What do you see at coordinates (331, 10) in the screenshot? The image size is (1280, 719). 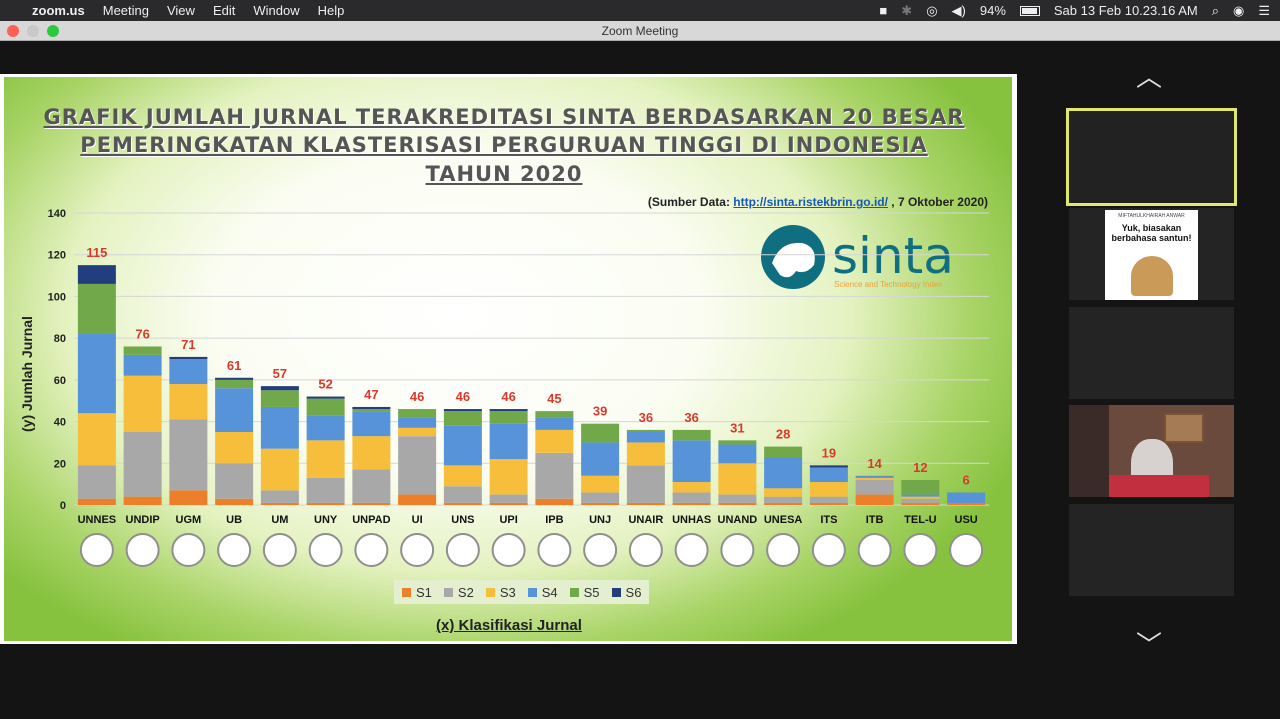 I see `menu-item-help: Help` at bounding box center [331, 10].